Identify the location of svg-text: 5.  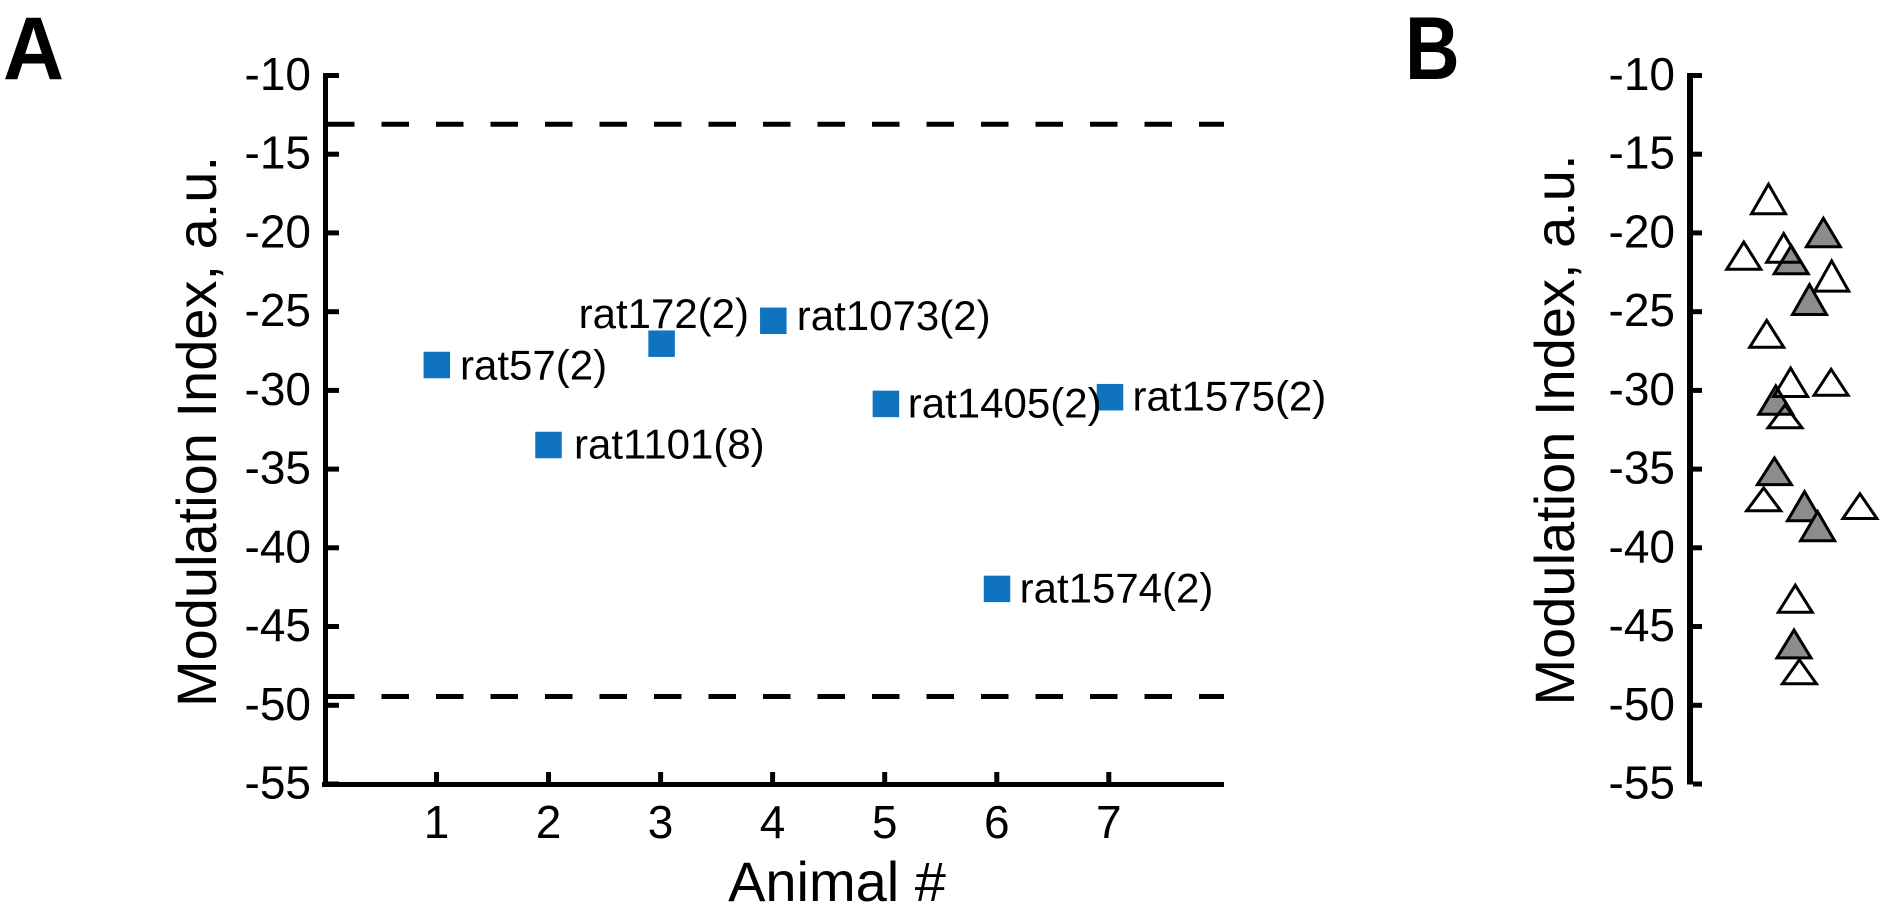
(885, 822).